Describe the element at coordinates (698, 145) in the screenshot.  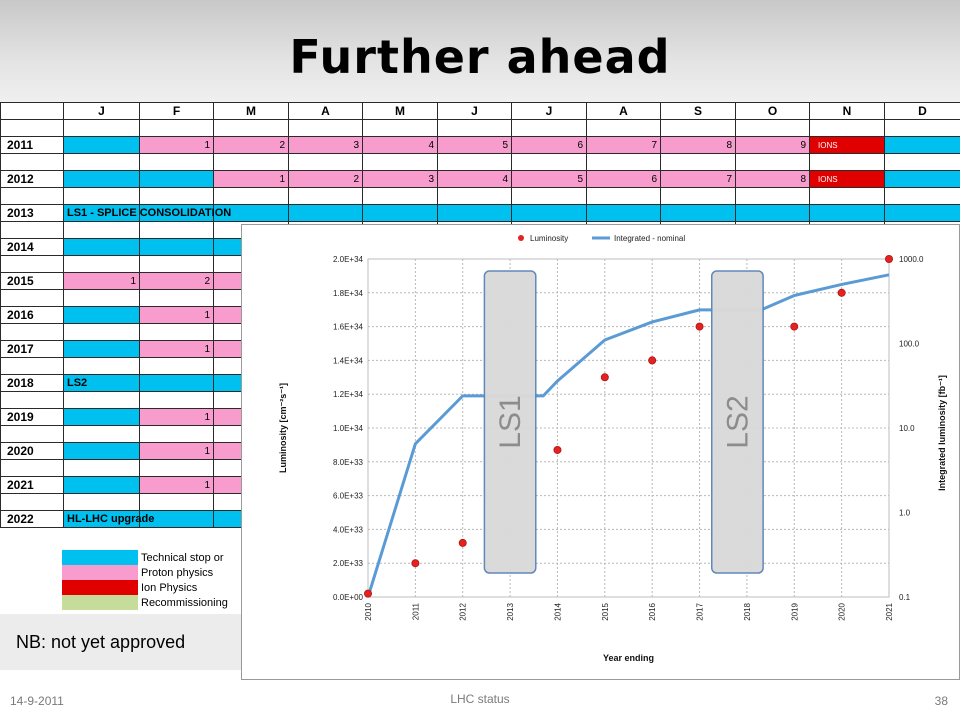
I see `schedule-cell: 8` at that location.